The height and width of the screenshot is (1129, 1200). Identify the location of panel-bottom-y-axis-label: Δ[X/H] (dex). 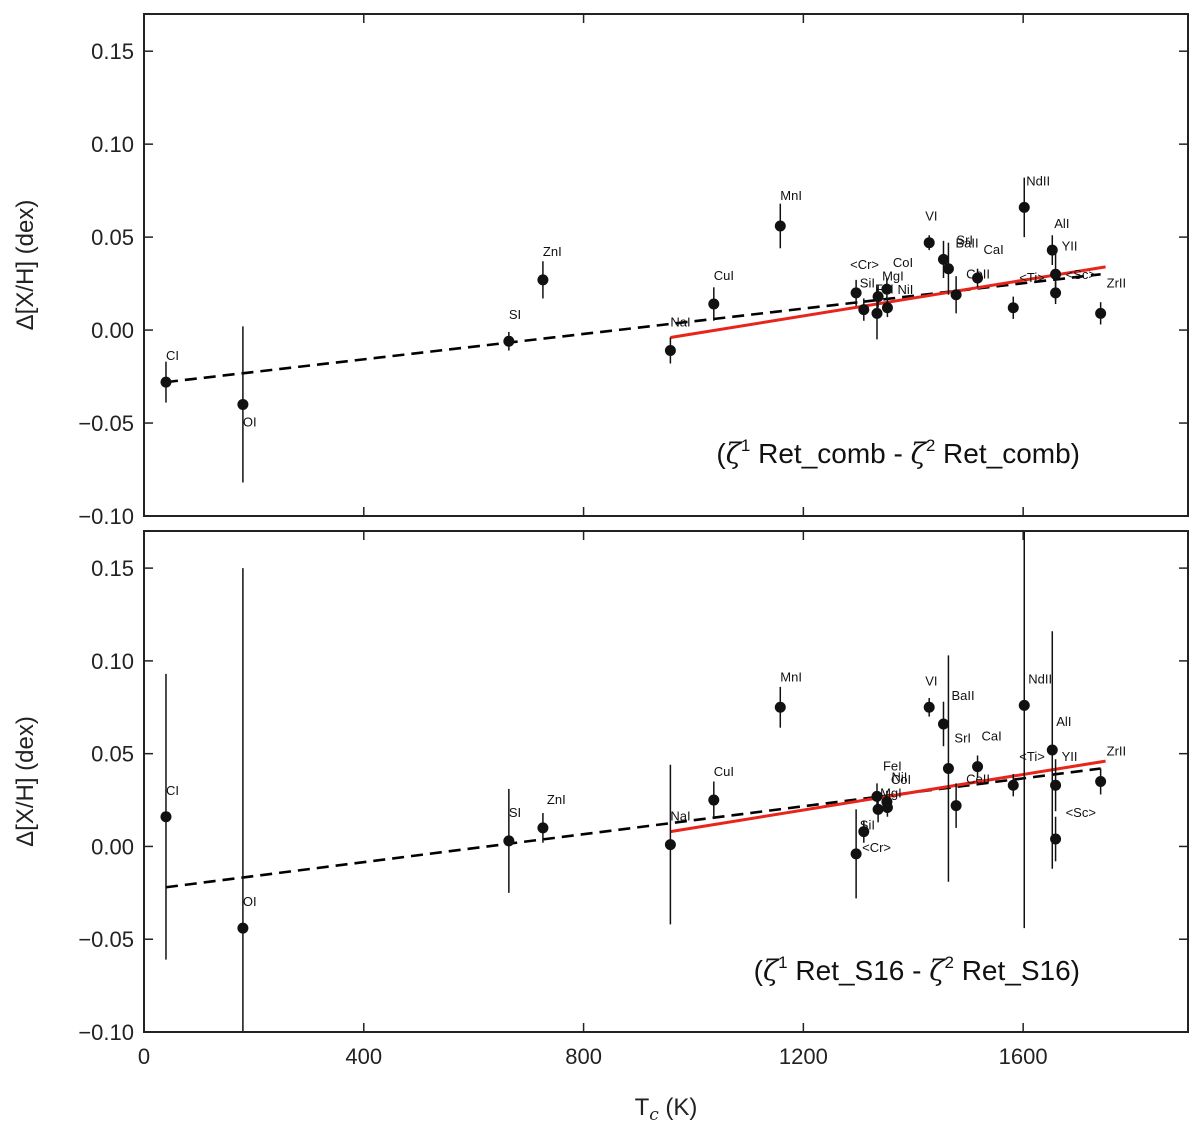
(25, 781).